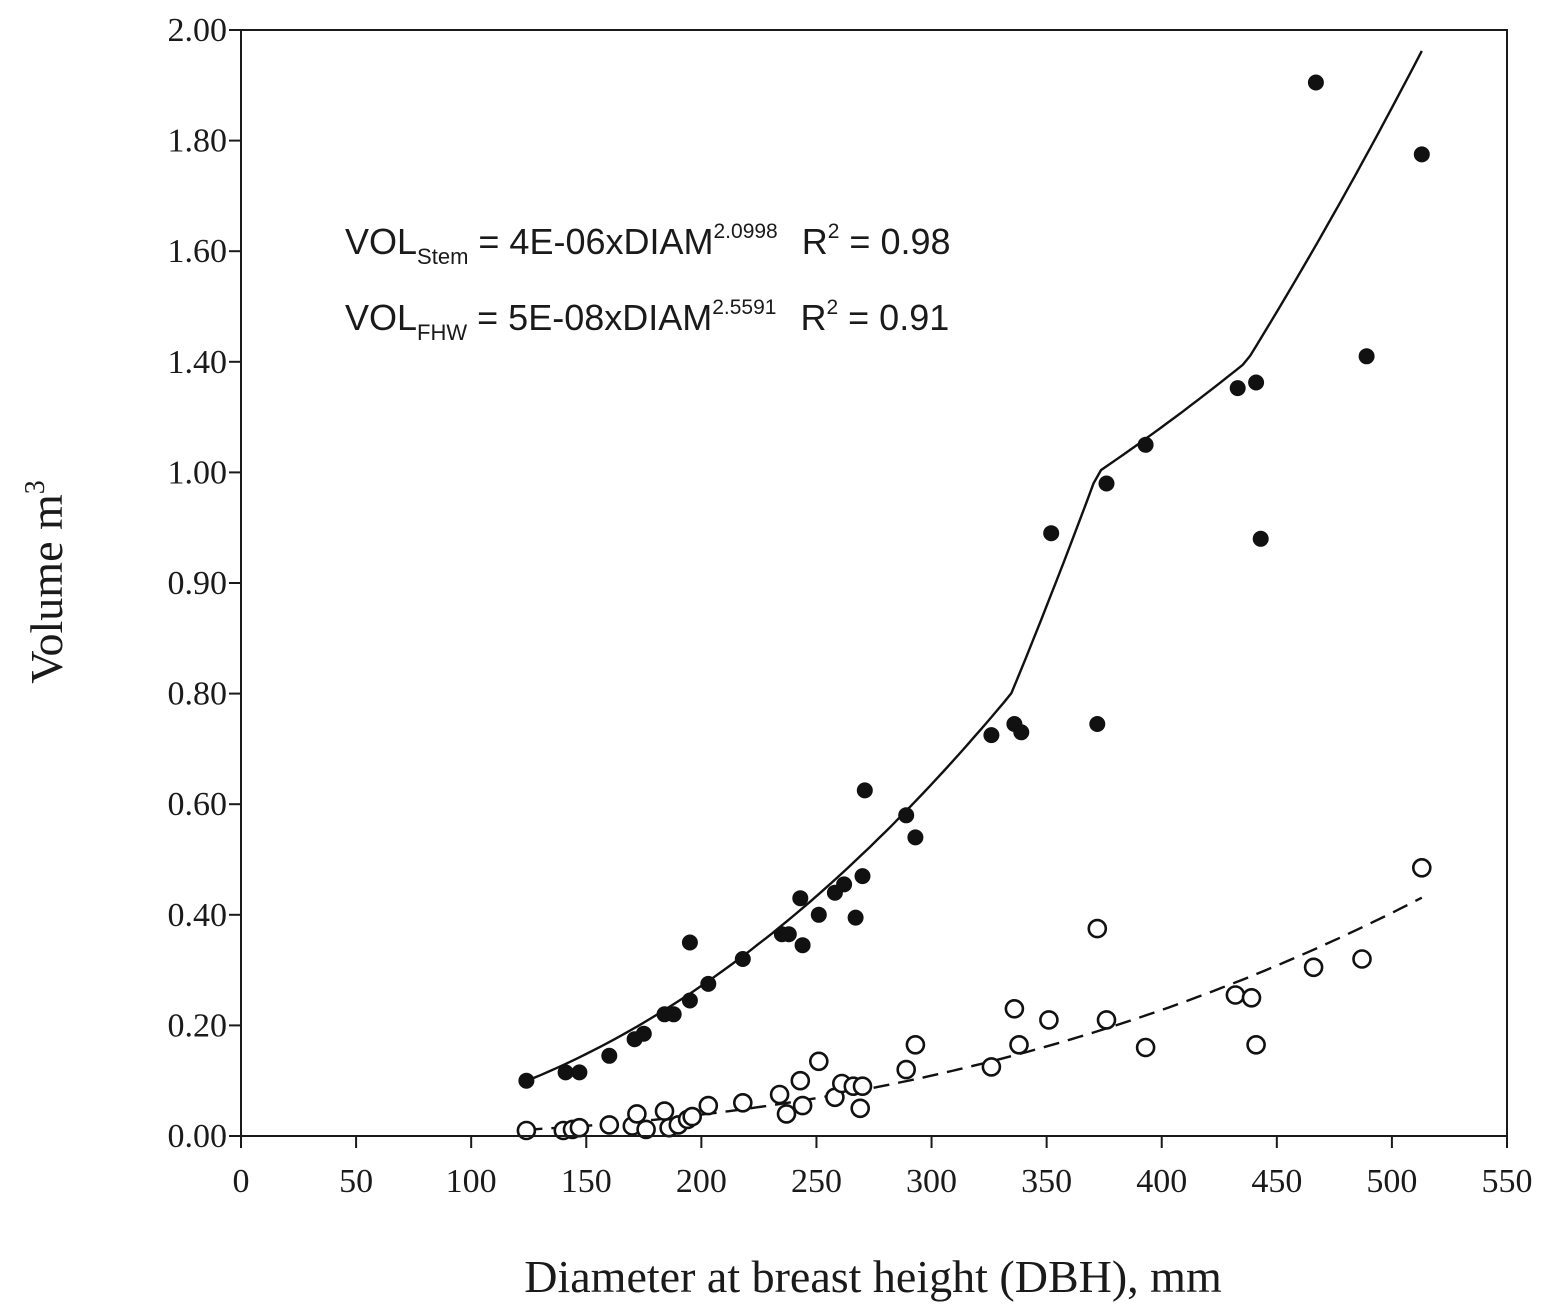 The width and height of the screenshot is (1547, 1310). What do you see at coordinates (931, 1181) in the screenshot?
I see `x-tick-label: 300` at bounding box center [931, 1181].